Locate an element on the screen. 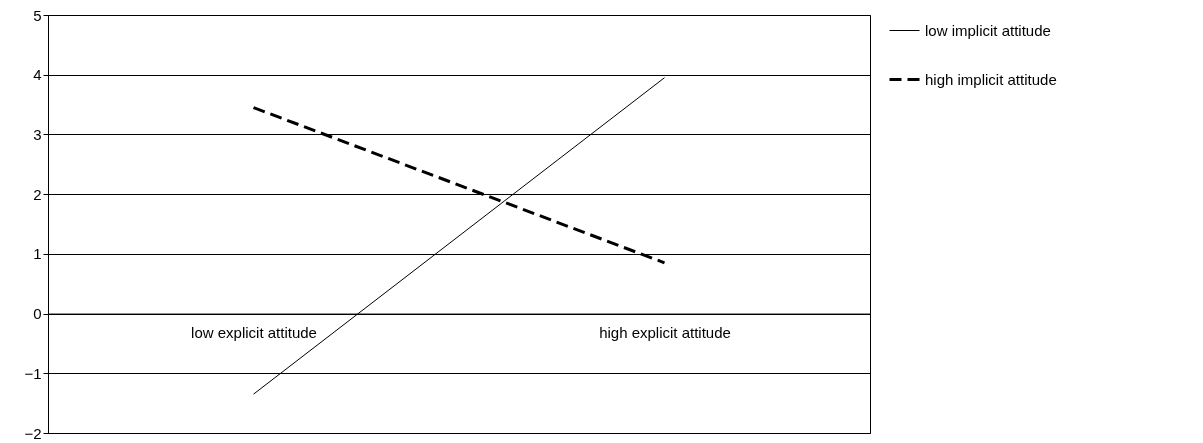  y-tick-label: 2 is located at coordinates (37, 194).